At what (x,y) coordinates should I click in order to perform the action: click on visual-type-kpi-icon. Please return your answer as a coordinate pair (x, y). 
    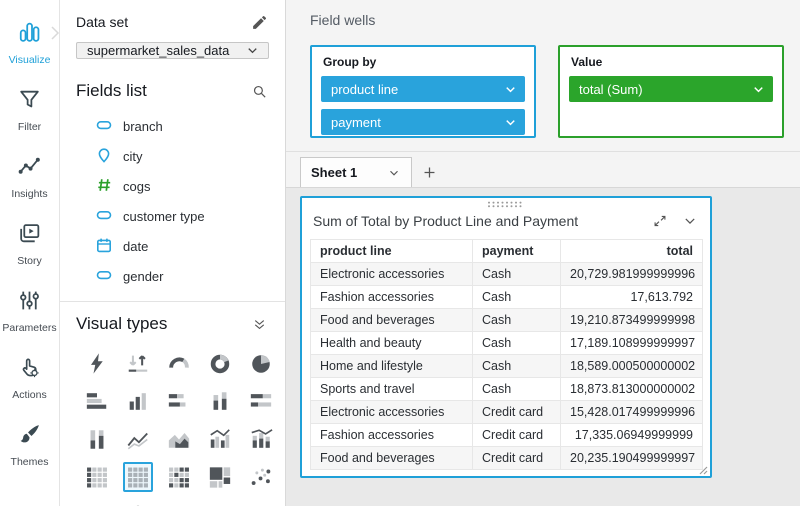
    Looking at the image, I should click on (138, 363).